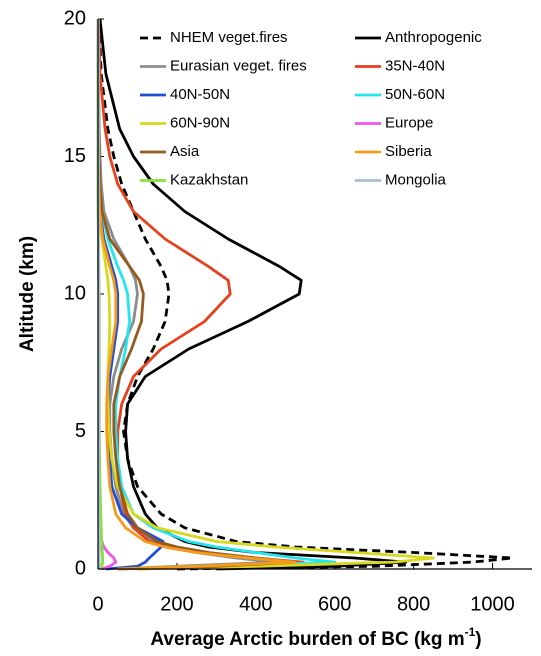 This screenshot has height=656, width=541. Describe the element at coordinates (80, 568) in the screenshot. I see `y-tick-label: 0` at that location.